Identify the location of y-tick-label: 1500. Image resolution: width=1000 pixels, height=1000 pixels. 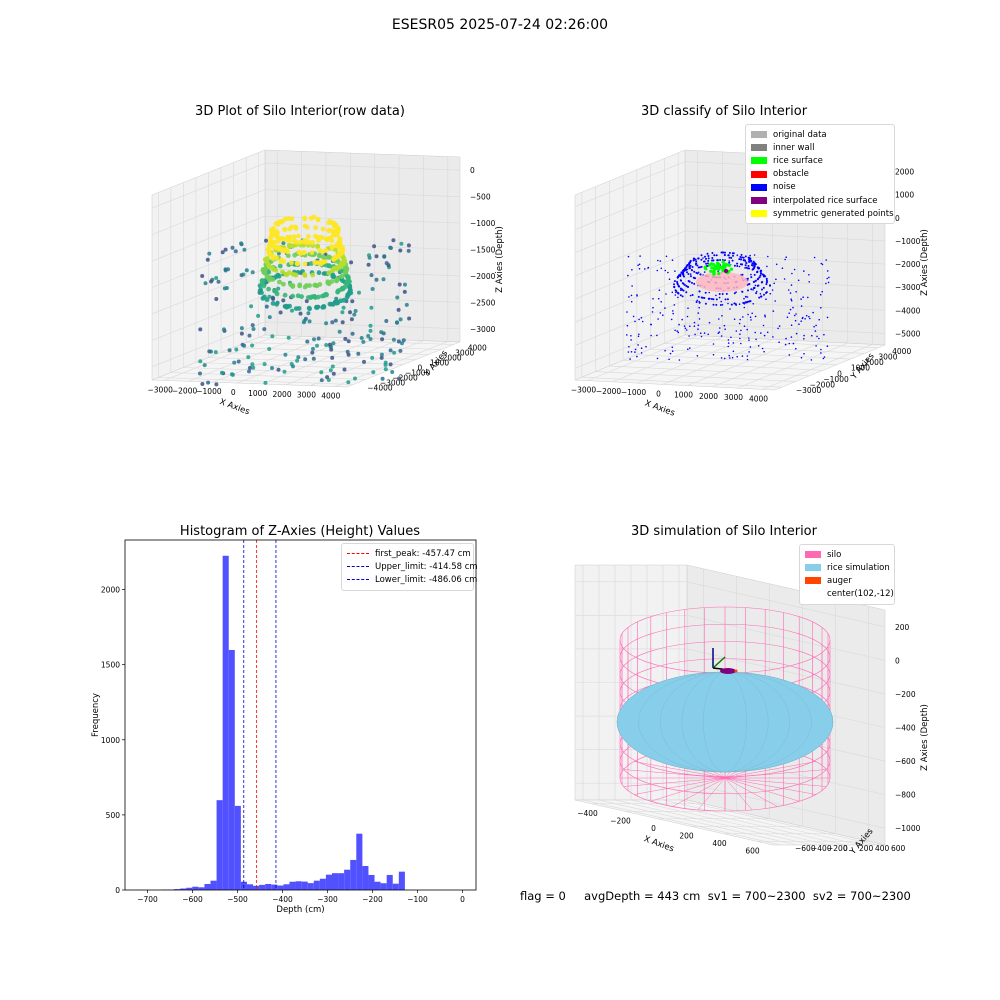
(110, 665).